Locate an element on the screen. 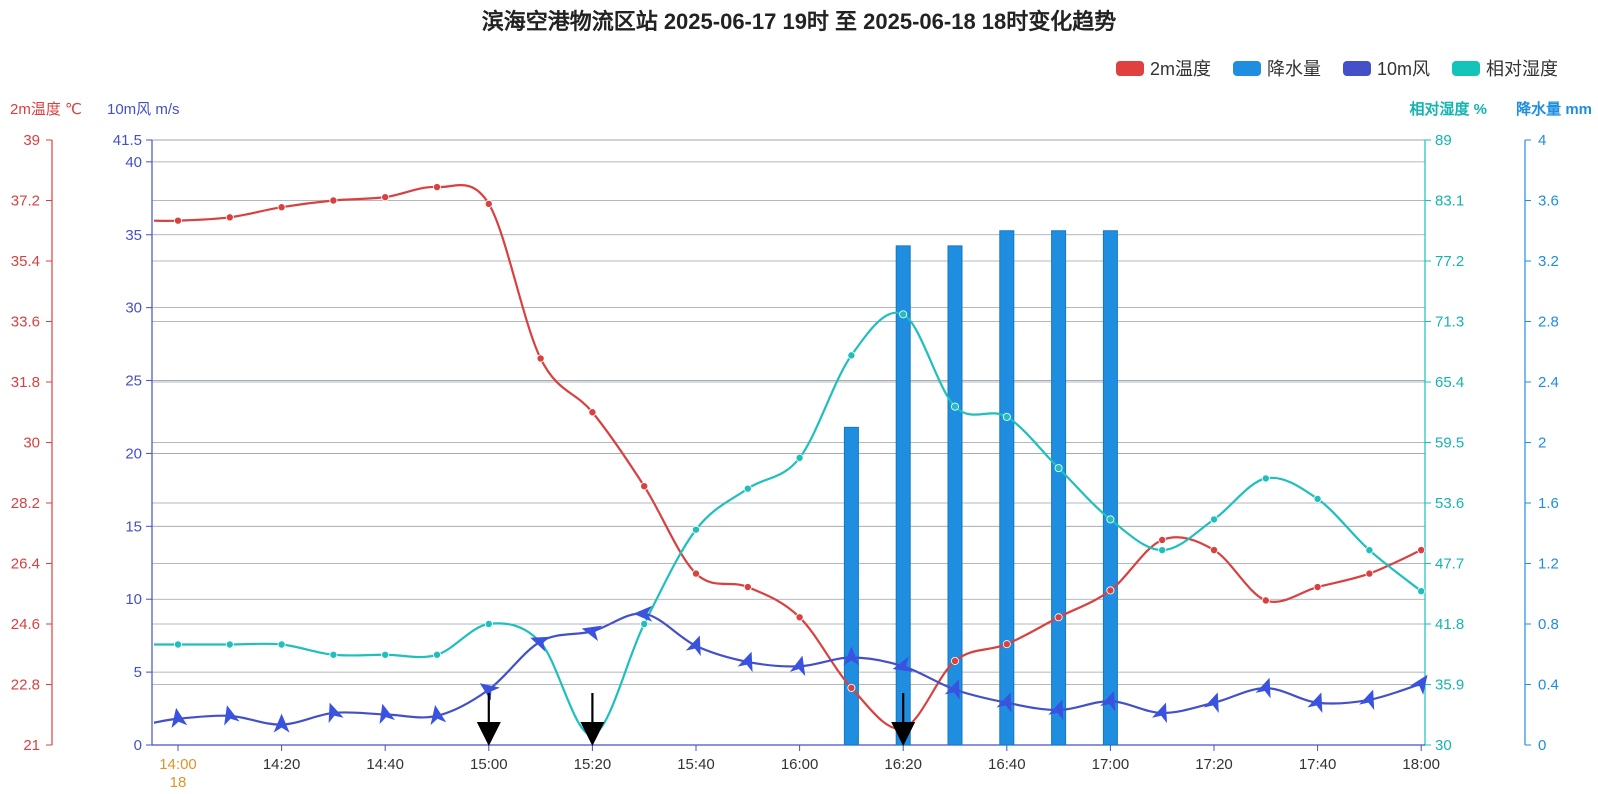  legend-item-wind: 10m风 is located at coordinates (1386, 68).